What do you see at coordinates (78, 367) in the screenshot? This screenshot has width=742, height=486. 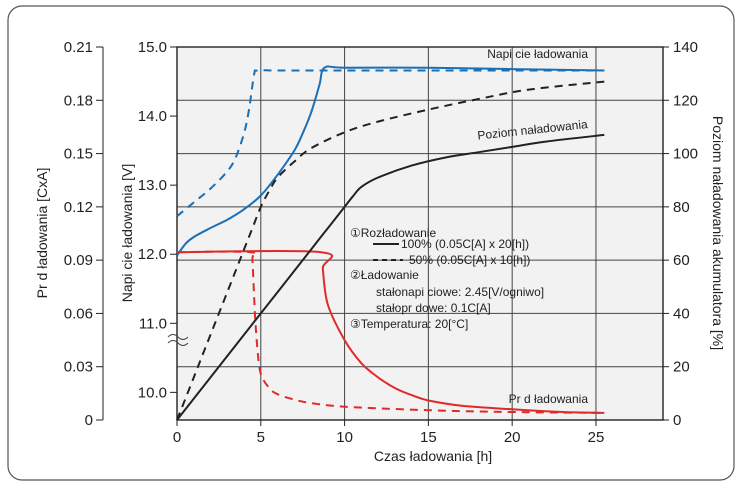 I see `current-tick-label-1: 0.03` at bounding box center [78, 367].